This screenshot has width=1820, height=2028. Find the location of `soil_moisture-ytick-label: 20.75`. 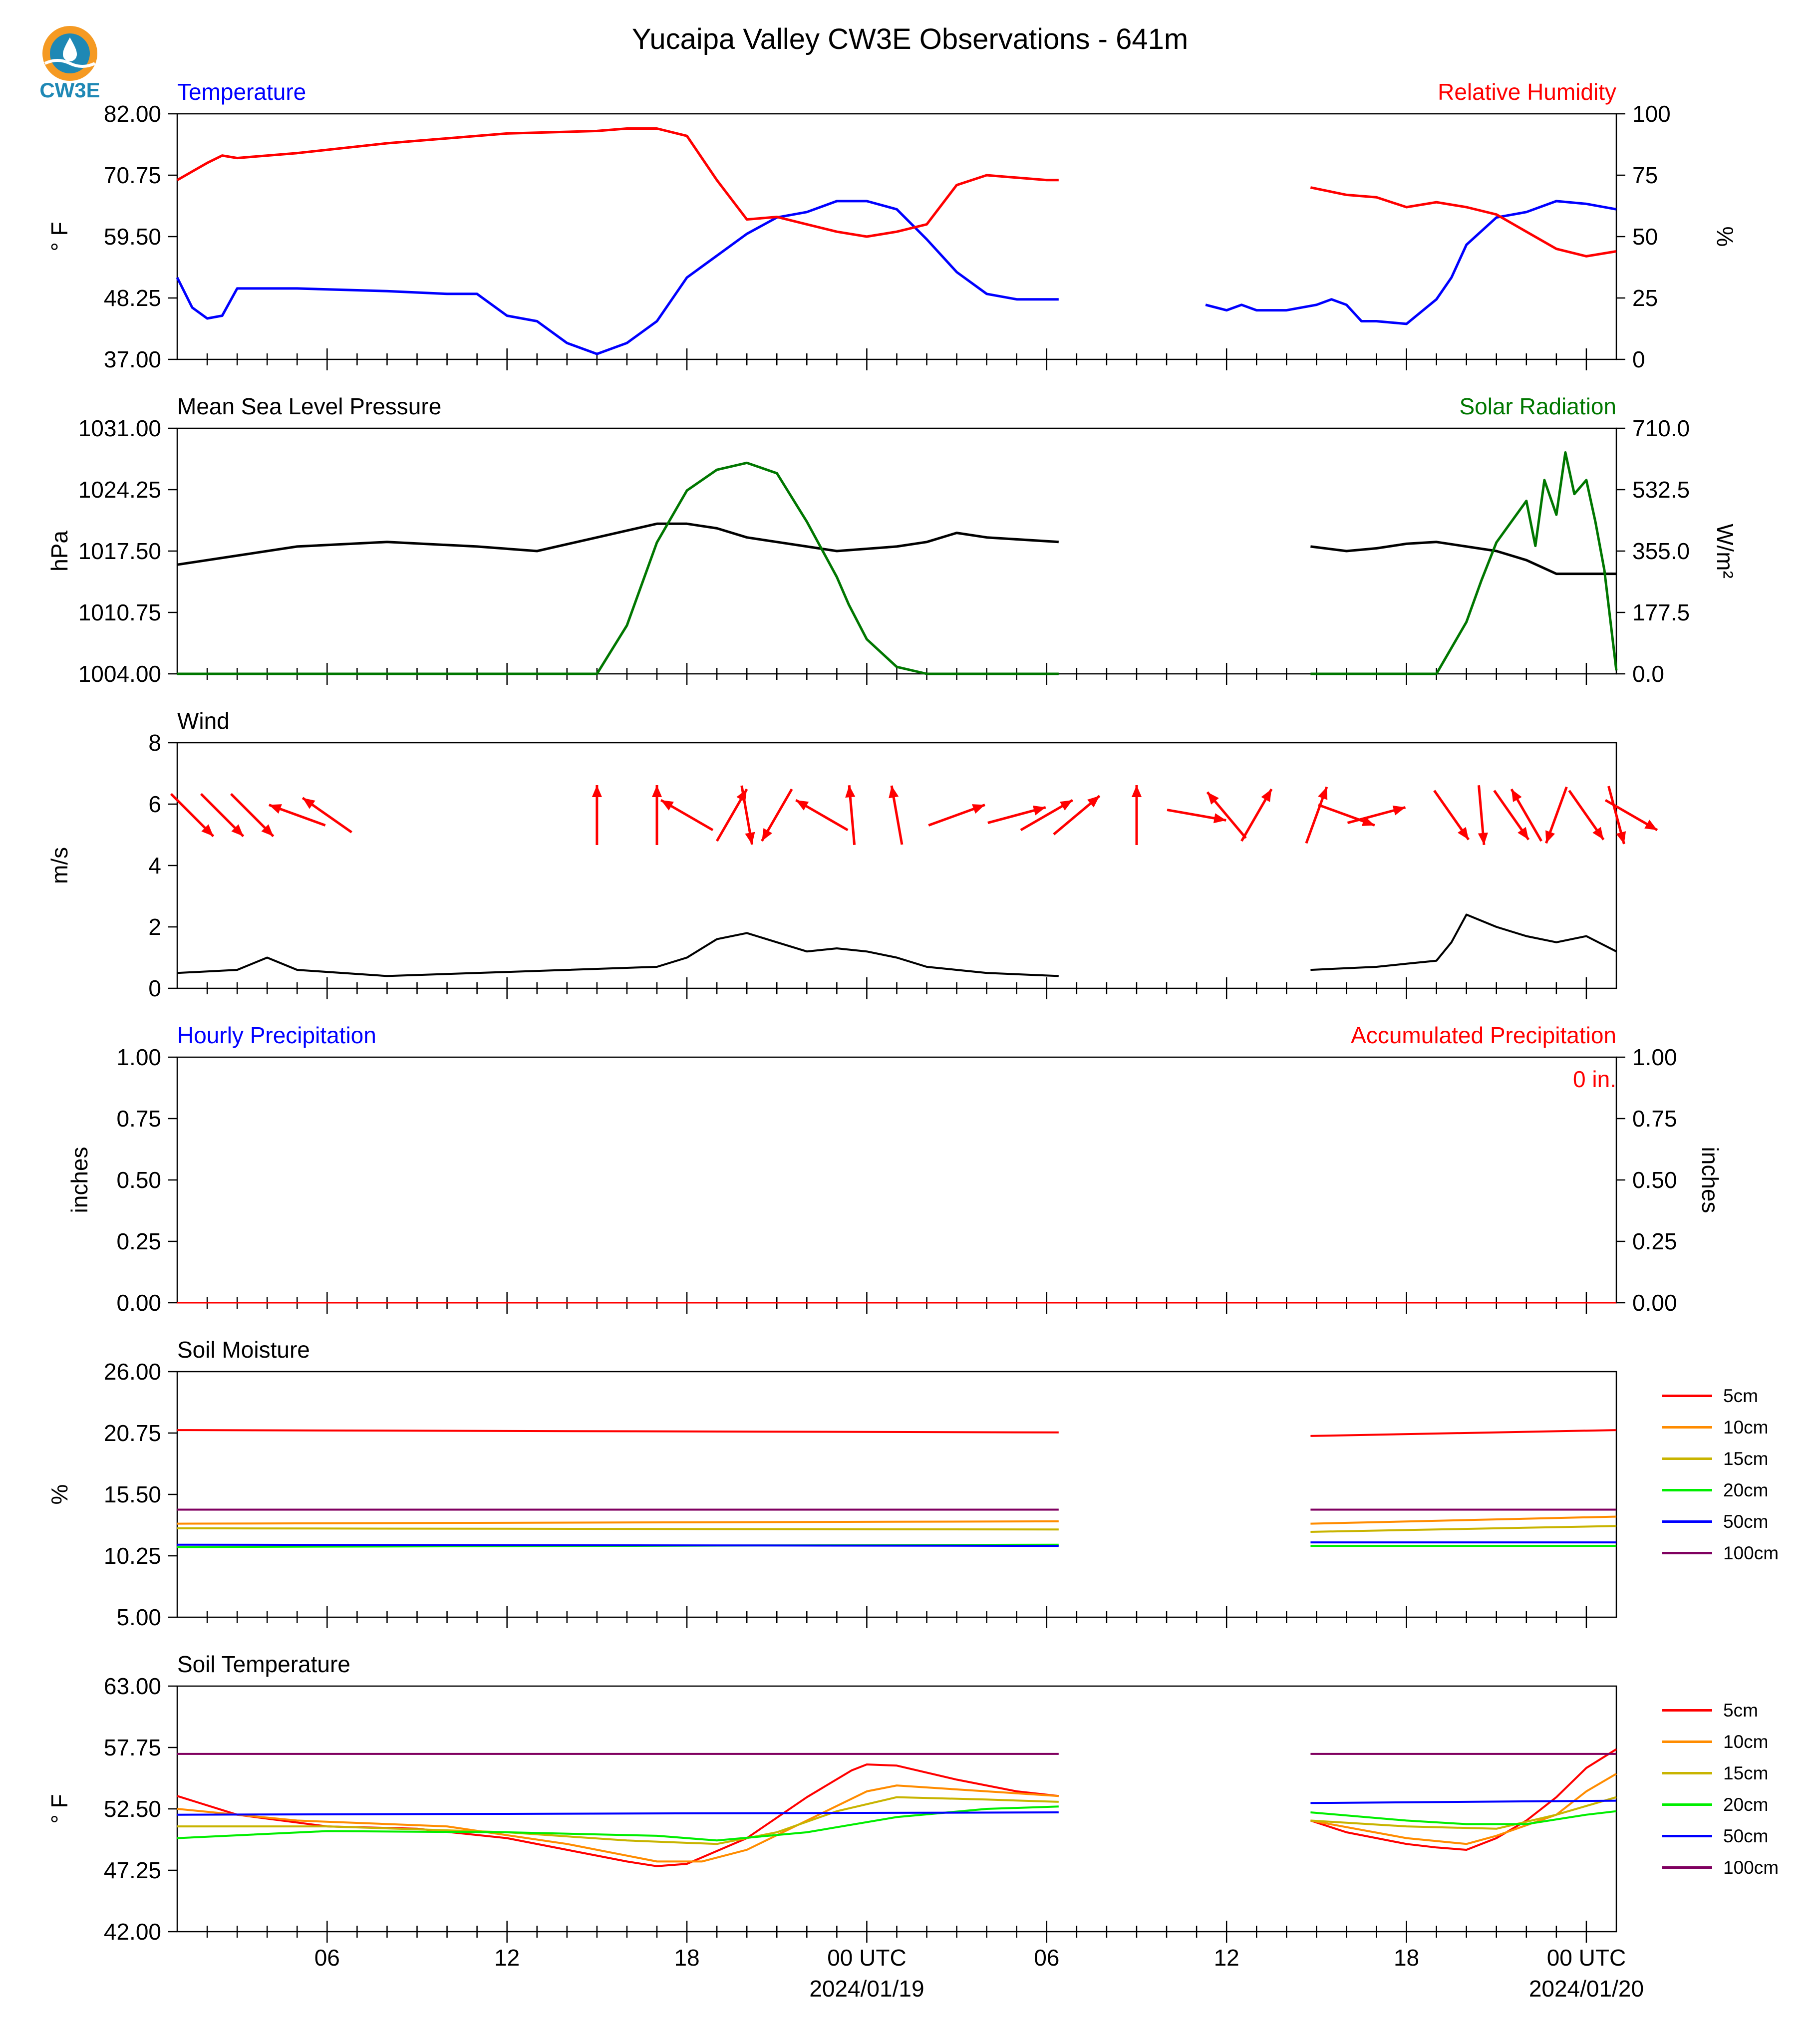

soil_moisture-ytick-label: 20.75 is located at coordinates (132, 1433).